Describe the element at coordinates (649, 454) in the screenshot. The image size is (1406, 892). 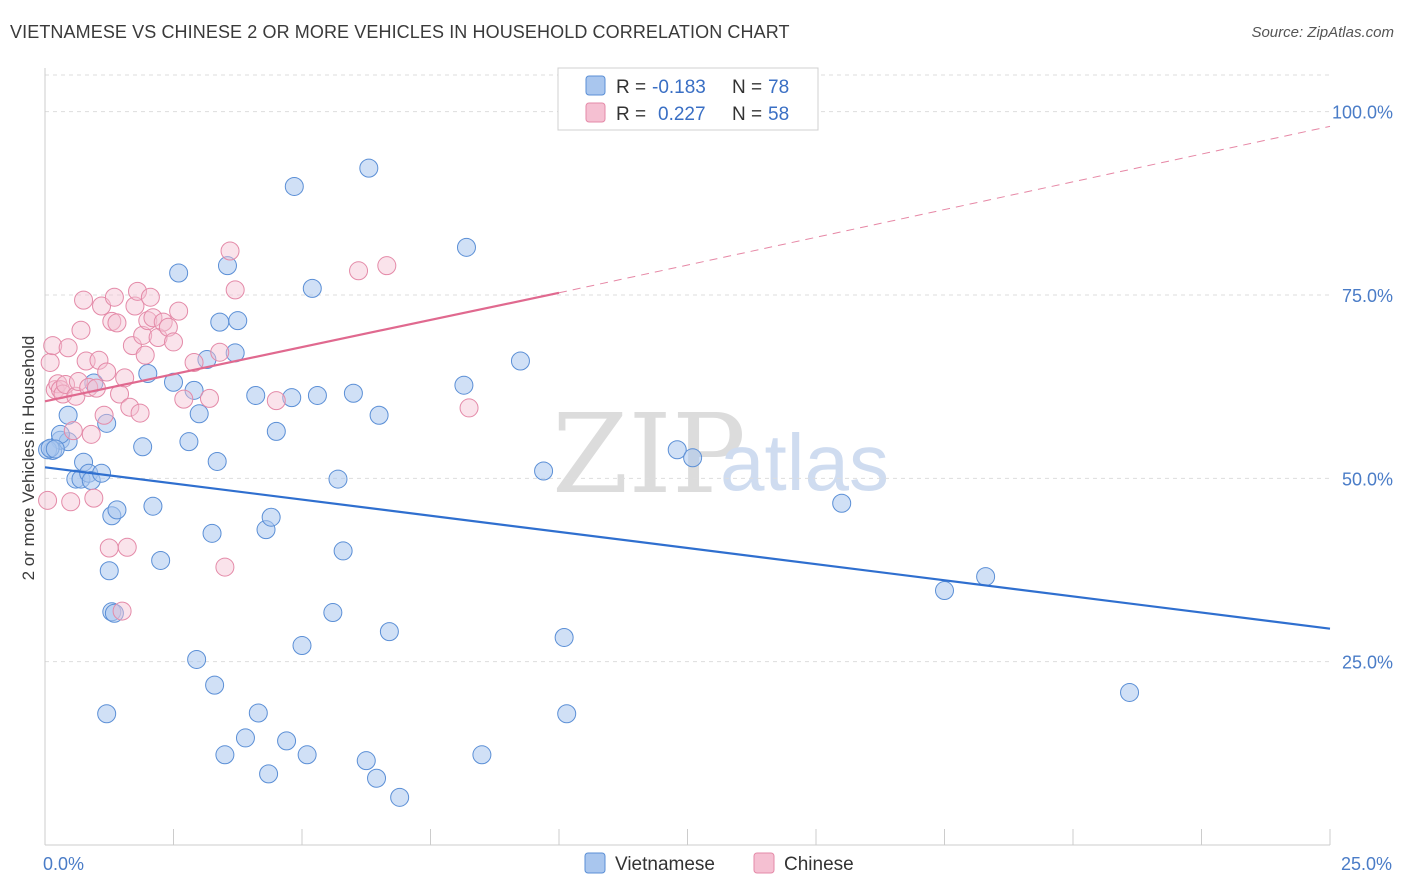
I see `watermark-zip: ZIP` at that location.